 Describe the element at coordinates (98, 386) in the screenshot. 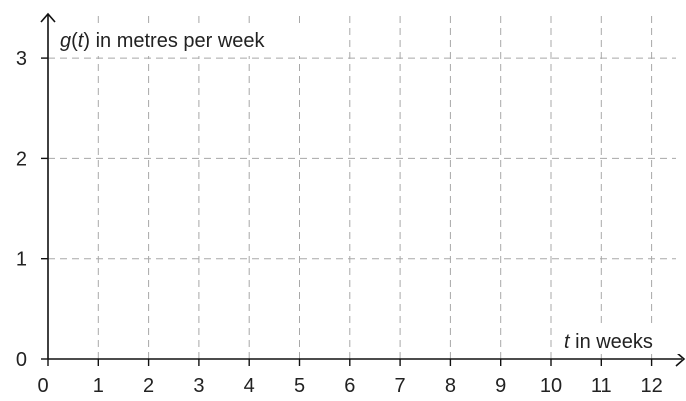

I see `x-tick-label: 1` at that location.